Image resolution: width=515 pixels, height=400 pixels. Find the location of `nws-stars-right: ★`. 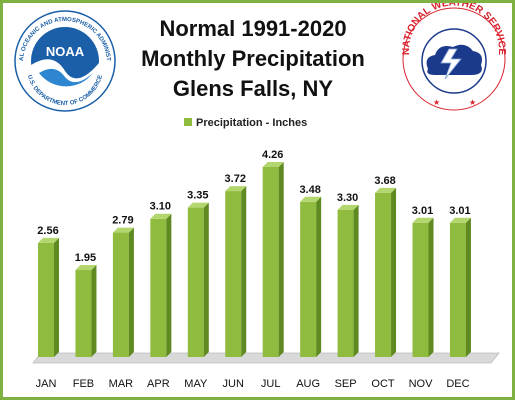

nws-stars-right: ★ is located at coordinates (472, 102).